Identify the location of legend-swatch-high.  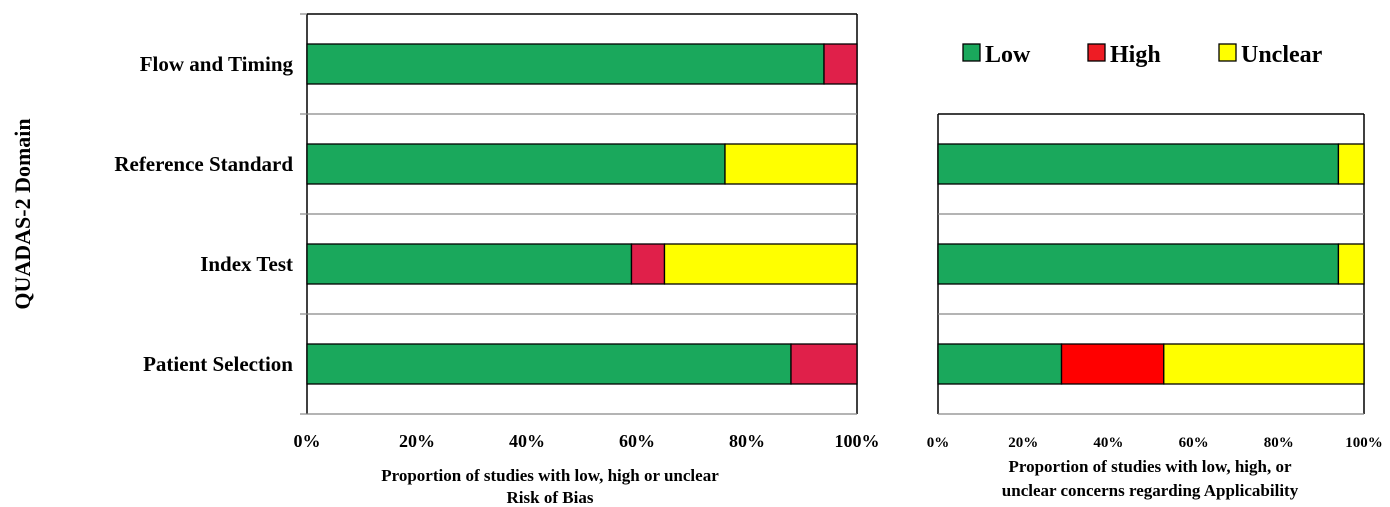
(1096, 52).